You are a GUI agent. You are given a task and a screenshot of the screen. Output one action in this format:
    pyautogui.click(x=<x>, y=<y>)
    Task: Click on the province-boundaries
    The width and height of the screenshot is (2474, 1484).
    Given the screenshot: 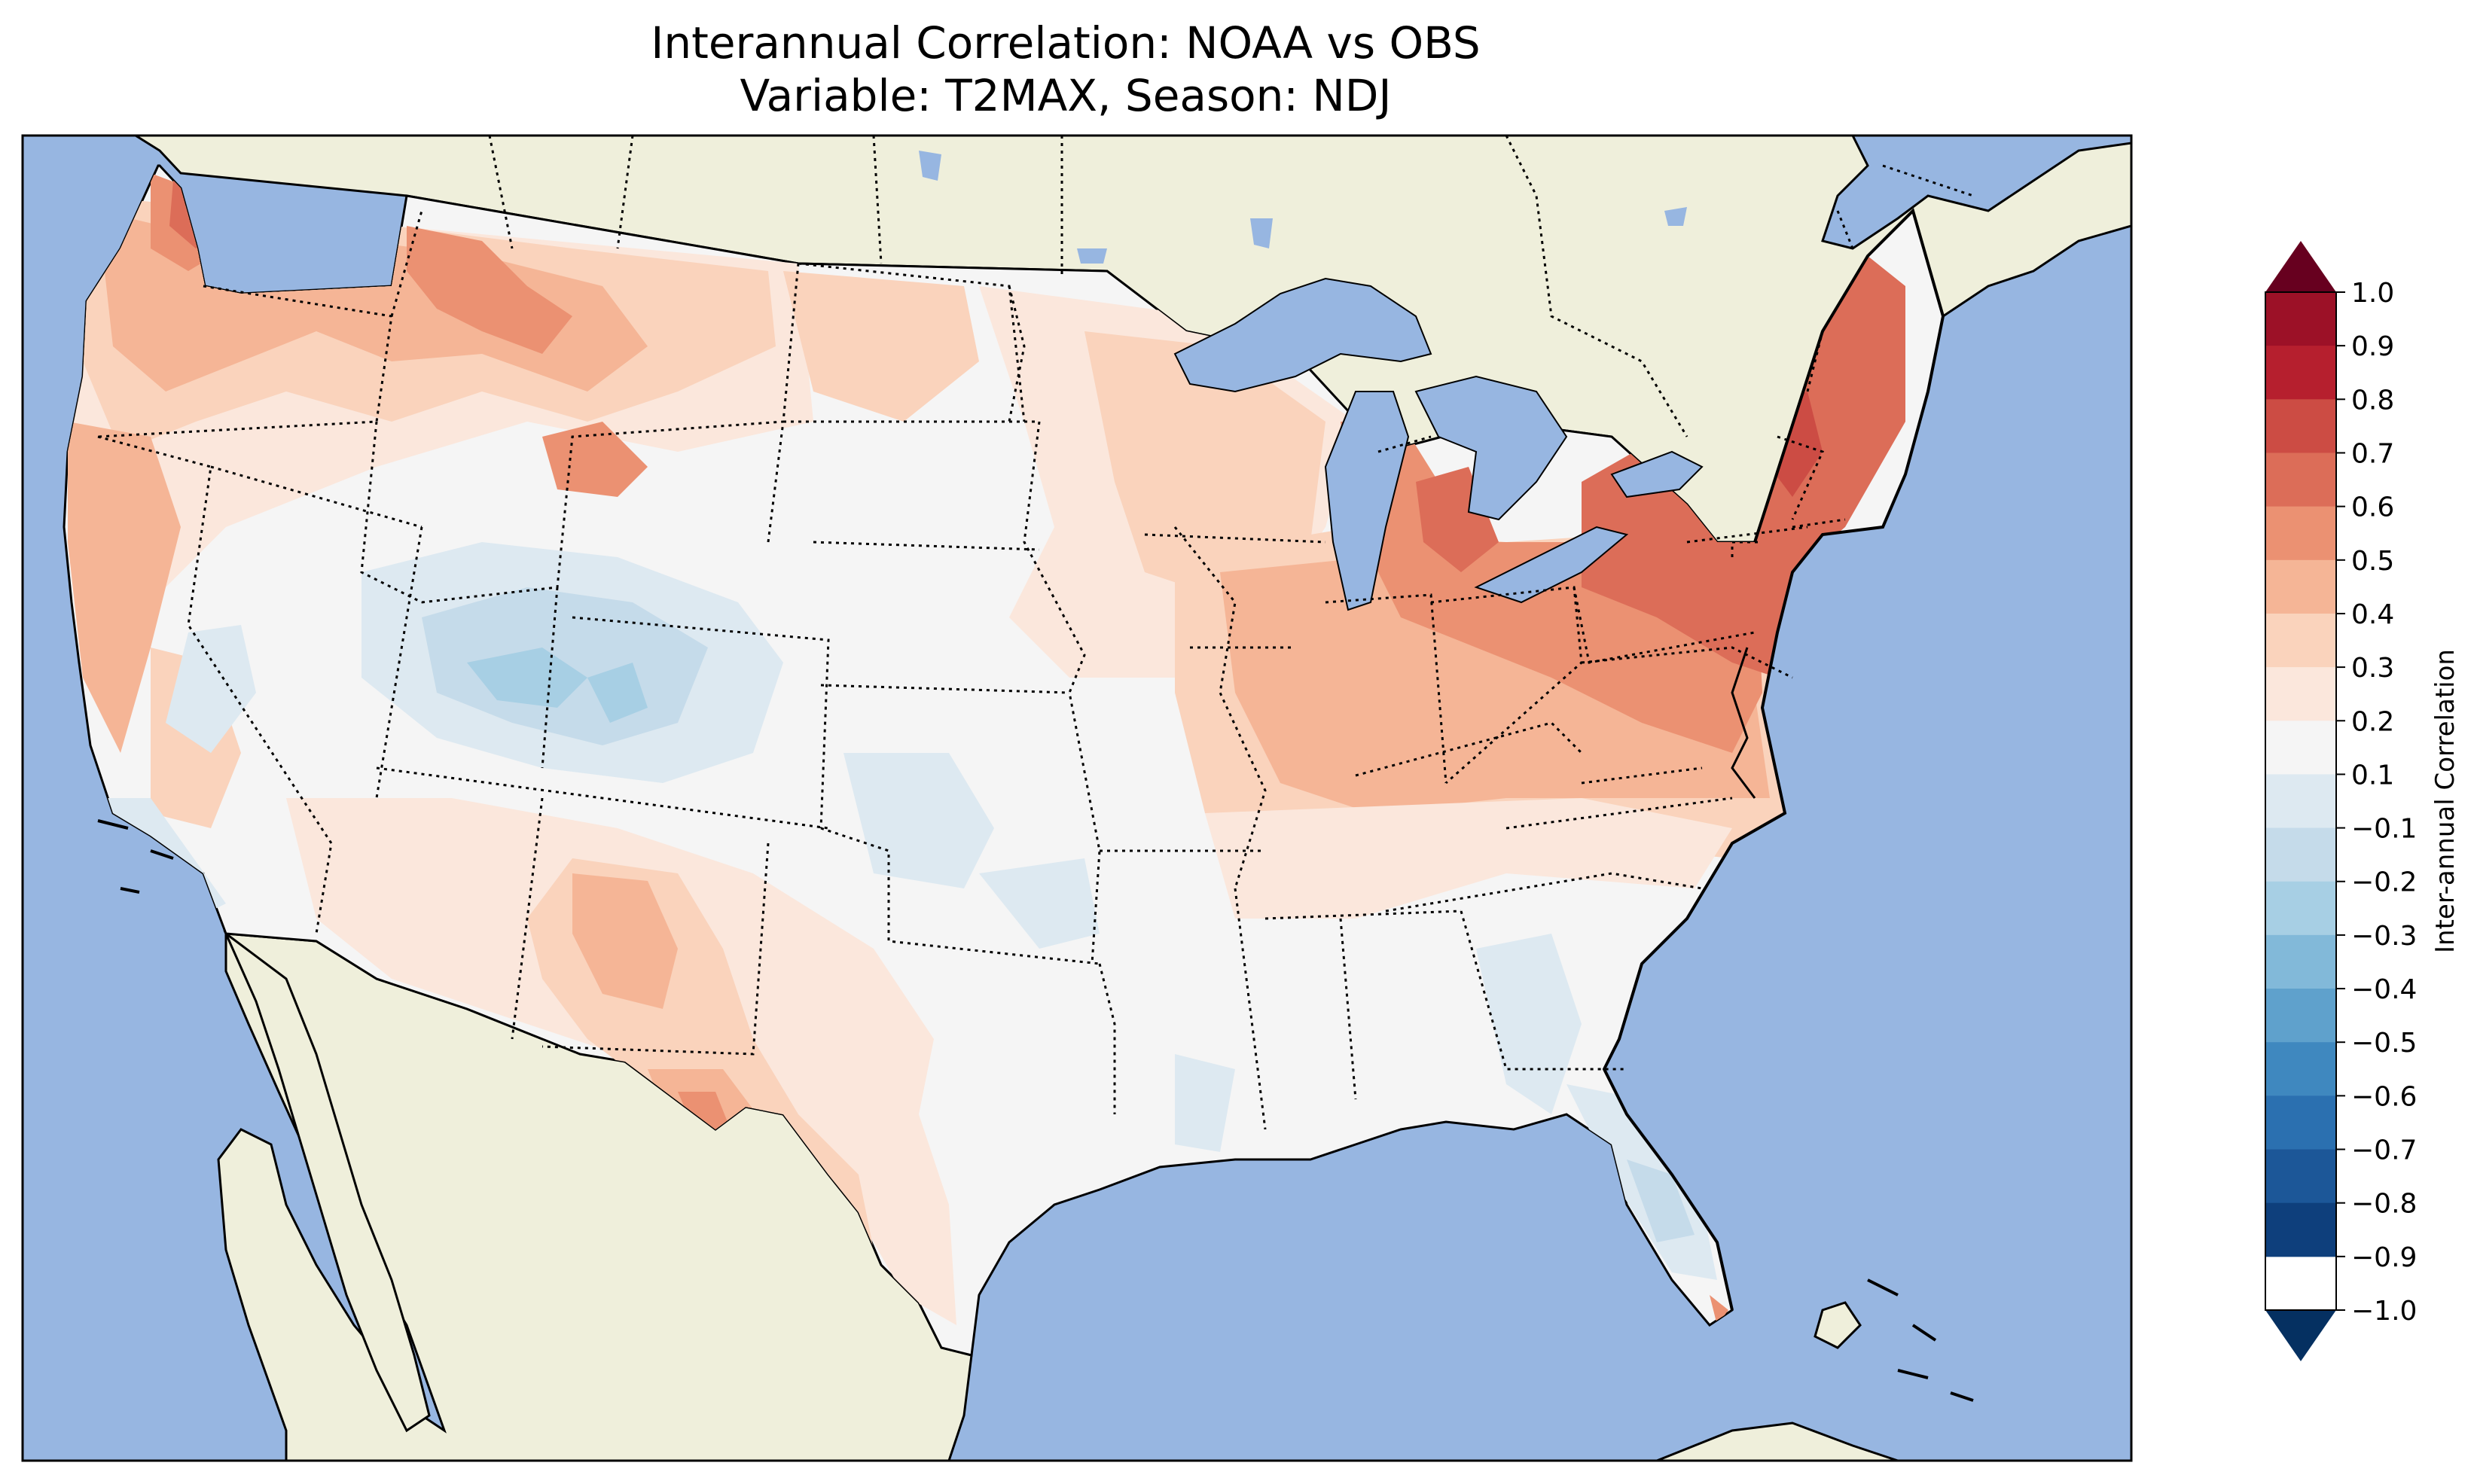 What is the action you would take?
    pyautogui.click(x=1231, y=286)
    